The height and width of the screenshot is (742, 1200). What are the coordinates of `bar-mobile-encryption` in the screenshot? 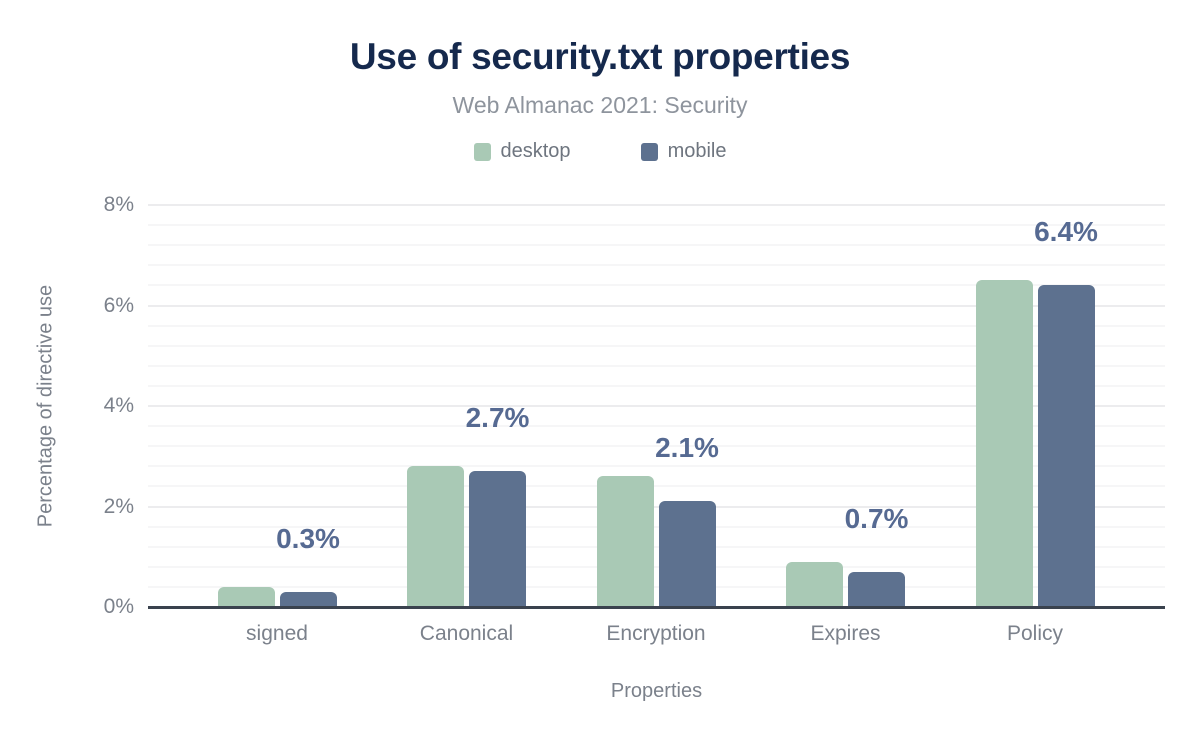 It's located at (687, 554).